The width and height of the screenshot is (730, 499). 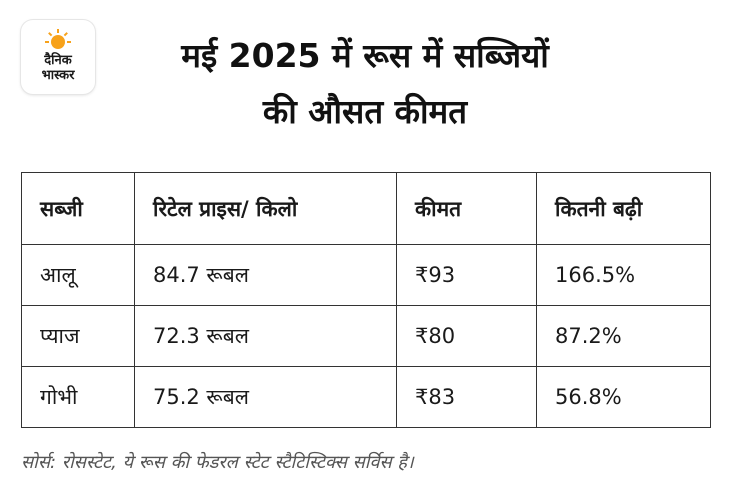 I want to click on cell-price: ₹80, so click(x=466, y=336).